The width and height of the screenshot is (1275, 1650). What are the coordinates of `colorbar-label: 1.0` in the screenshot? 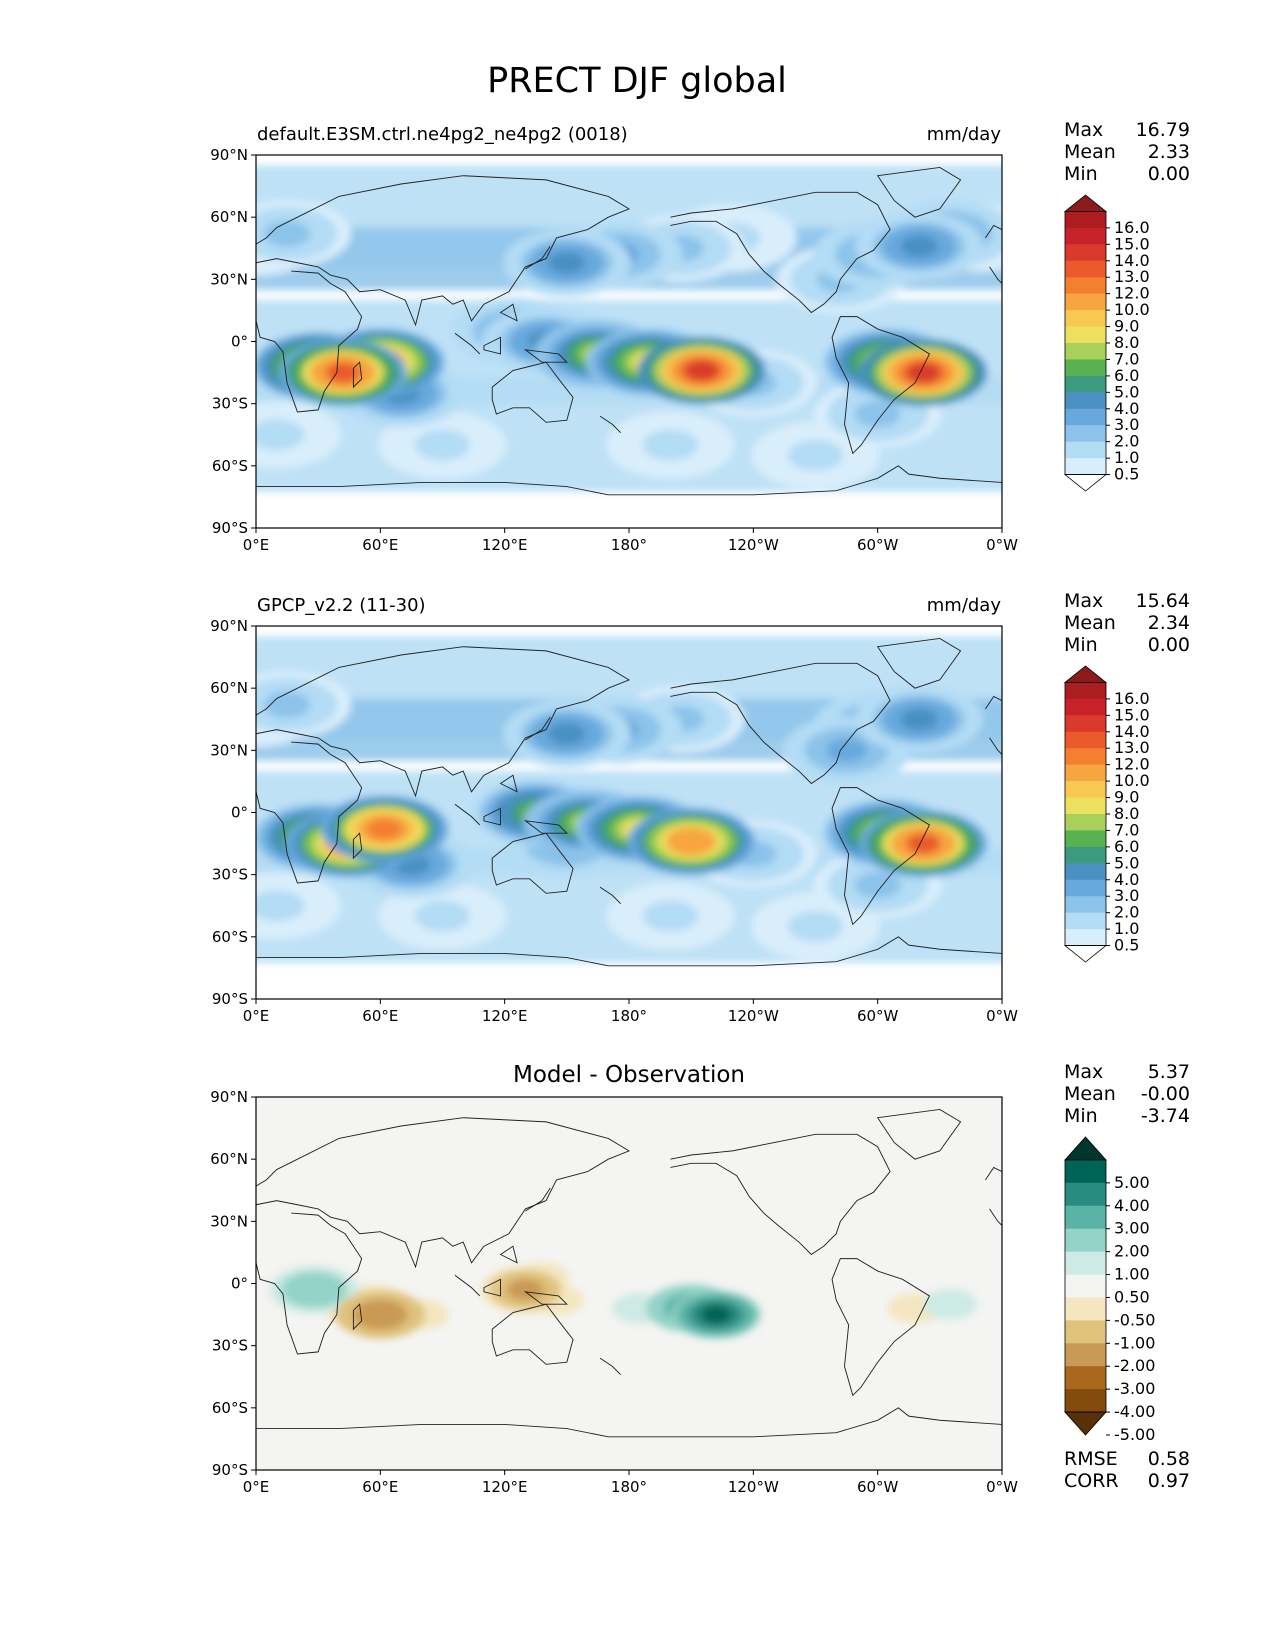 It's located at (1126, 928).